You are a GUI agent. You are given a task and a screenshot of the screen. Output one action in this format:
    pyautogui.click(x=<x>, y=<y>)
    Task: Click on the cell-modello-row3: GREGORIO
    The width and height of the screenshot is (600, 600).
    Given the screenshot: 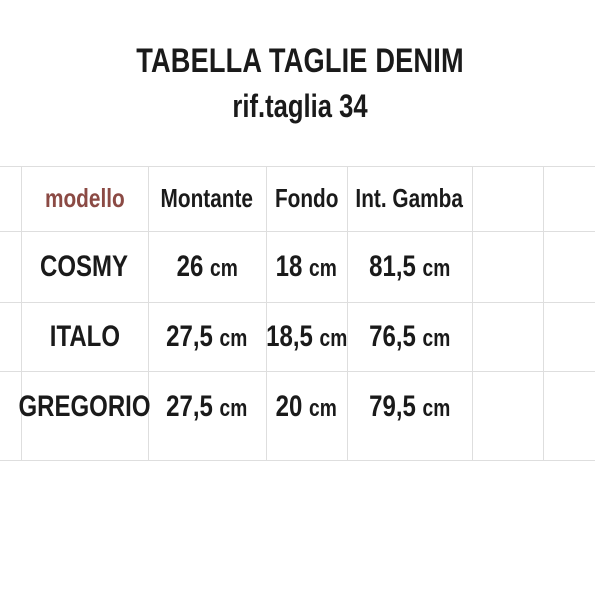 What is the action you would take?
    pyautogui.click(x=84, y=406)
    